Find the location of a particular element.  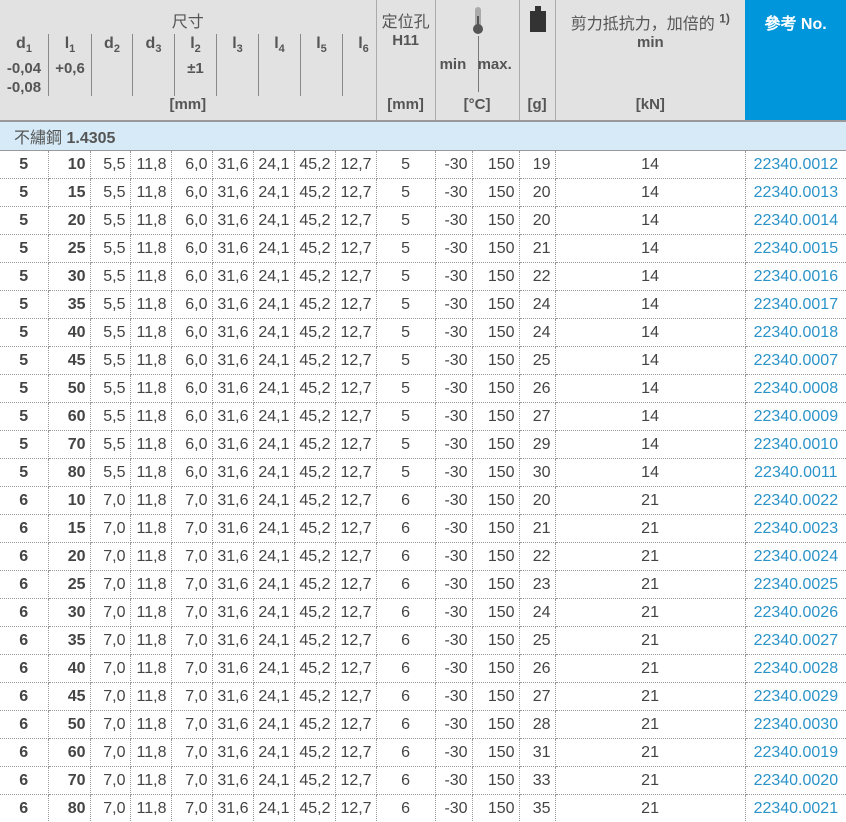

table-cell: 30 is located at coordinates (537, 472).